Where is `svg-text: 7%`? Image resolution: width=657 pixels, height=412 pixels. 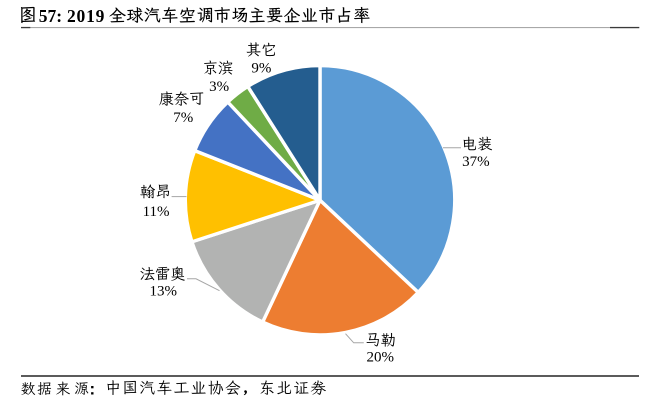 svg-text: 7% is located at coordinates (183, 118).